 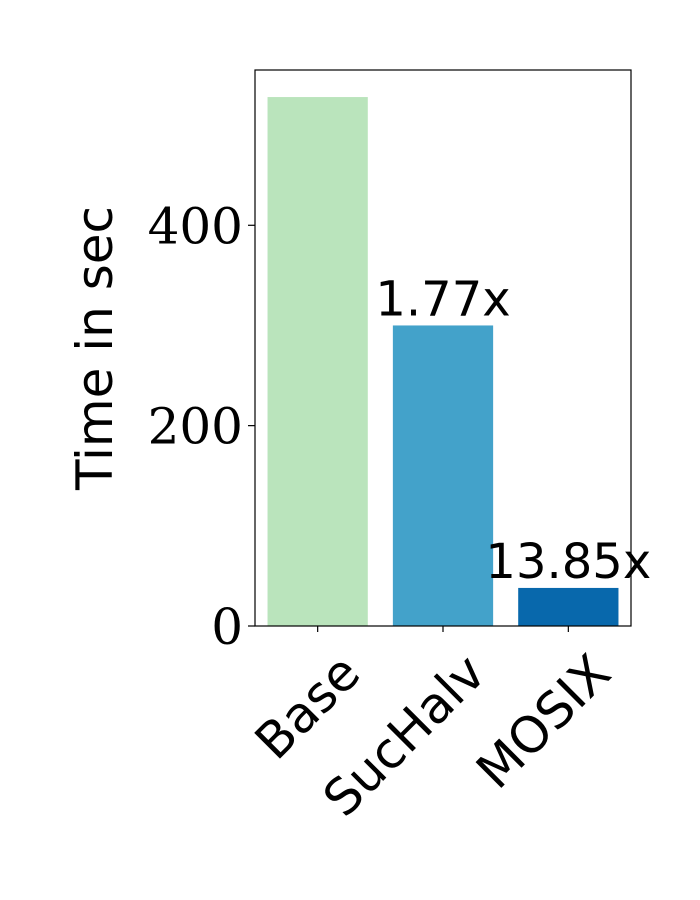 What do you see at coordinates (195, 427) in the screenshot?
I see `y-tick-label: 200` at bounding box center [195, 427].